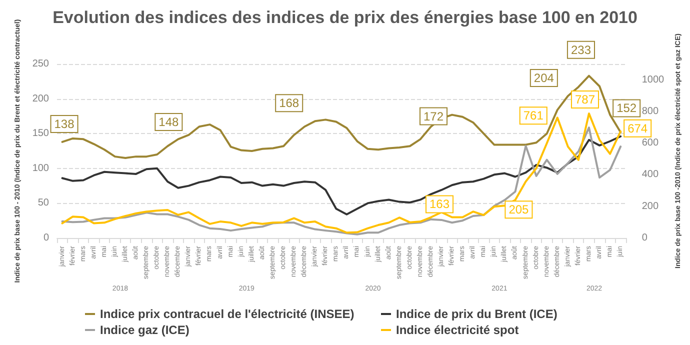 The height and width of the screenshot is (345, 690). What do you see at coordinates (519, 209) in the screenshot?
I see `data-label: 205` at bounding box center [519, 209].